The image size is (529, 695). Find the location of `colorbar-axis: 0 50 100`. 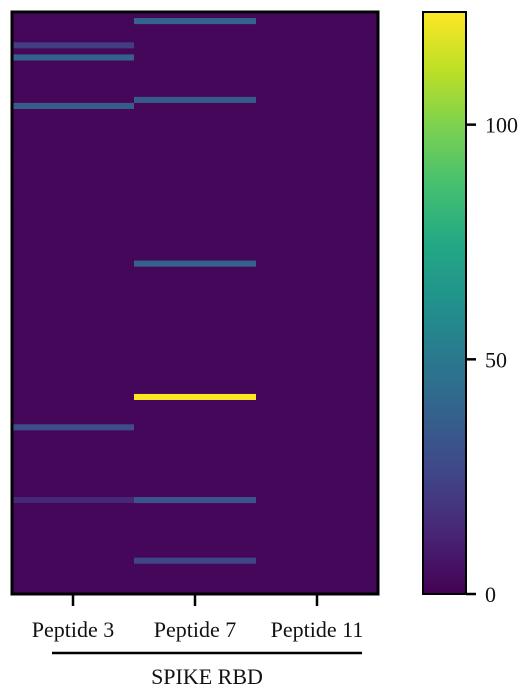

colorbar-axis: 0 50 100 is located at coordinates (492, 360).